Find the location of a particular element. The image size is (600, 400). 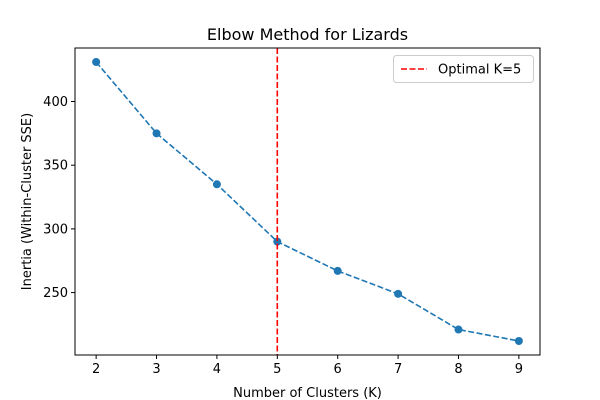

x-tick-label: 6 is located at coordinates (338, 369).